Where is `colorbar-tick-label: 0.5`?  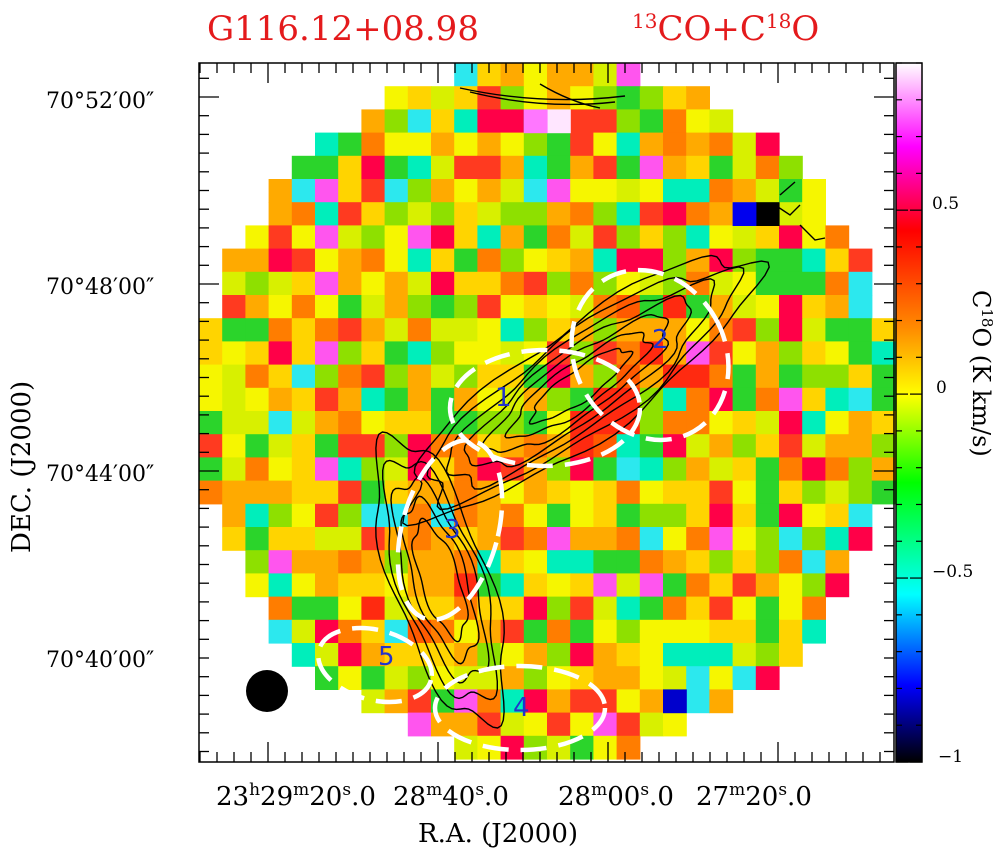 colorbar-tick-label: 0.5 is located at coordinates (945, 204).